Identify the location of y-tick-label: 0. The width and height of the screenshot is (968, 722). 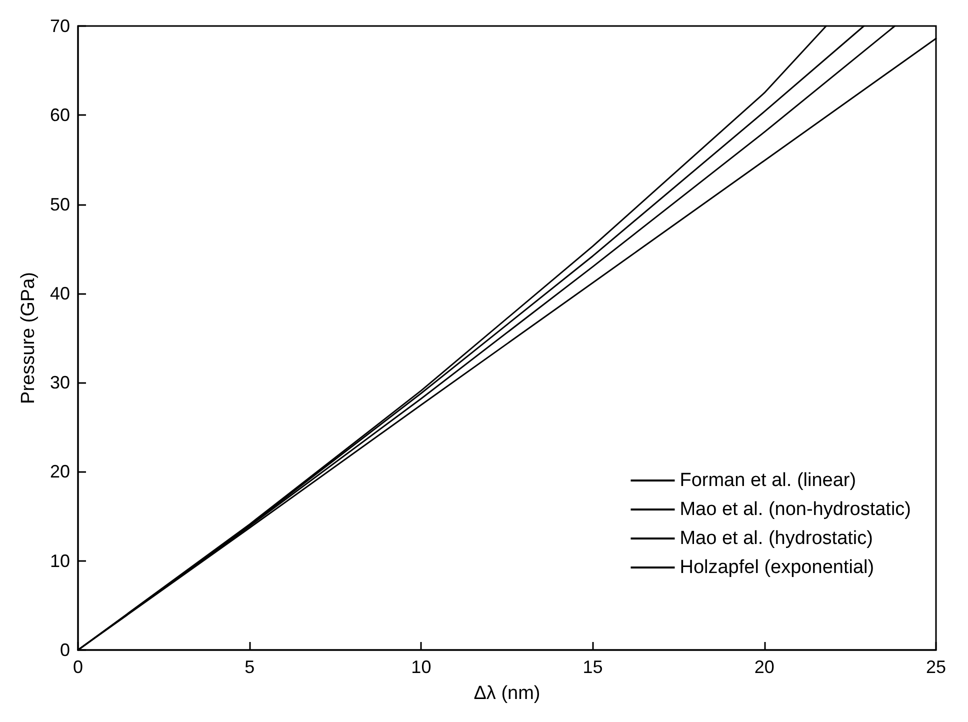
(65, 650).